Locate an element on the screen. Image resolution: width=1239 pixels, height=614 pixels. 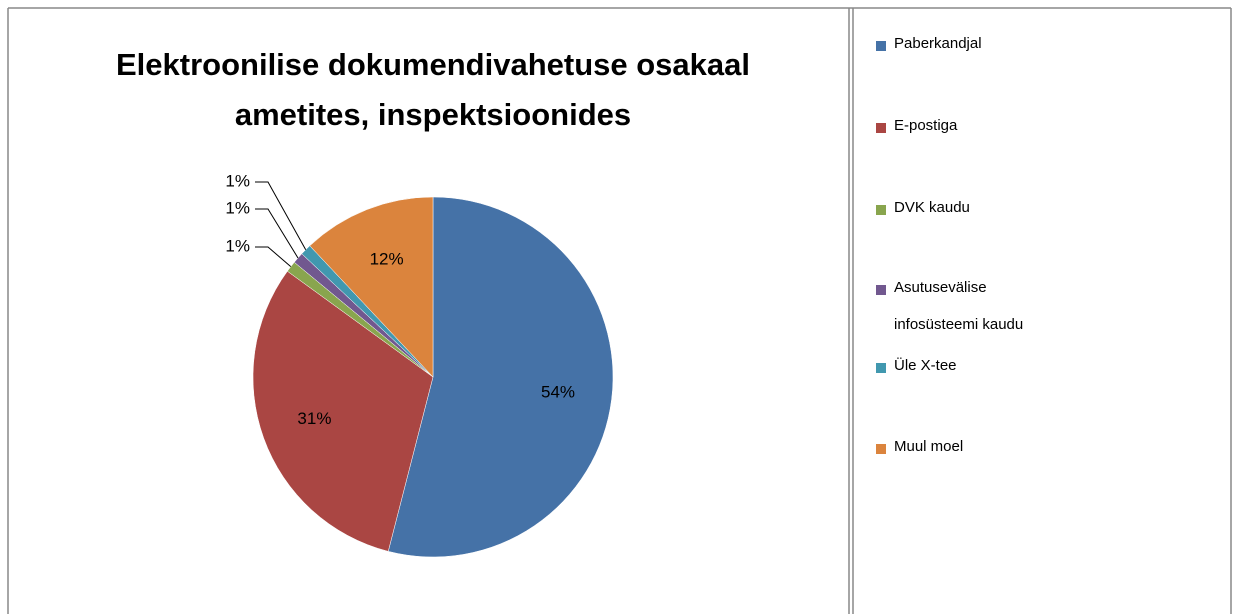
legend-label: Paberkandjal is located at coordinates (938, 43).